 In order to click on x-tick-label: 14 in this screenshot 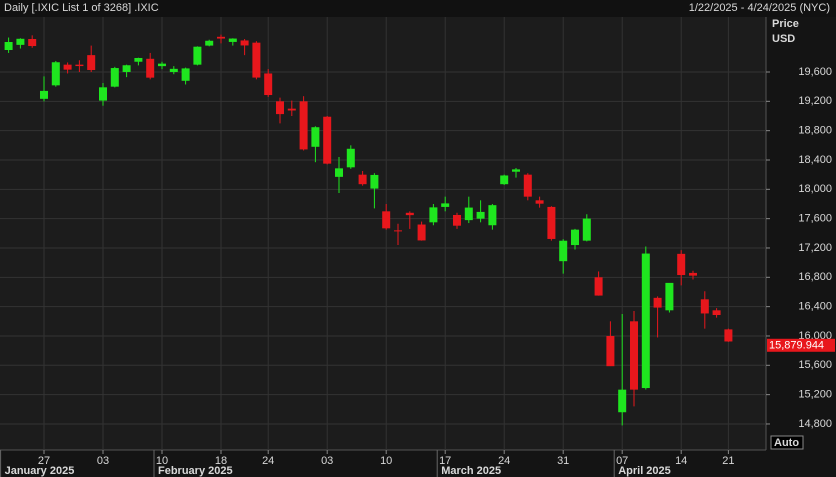, I will do `click(681, 461)`.